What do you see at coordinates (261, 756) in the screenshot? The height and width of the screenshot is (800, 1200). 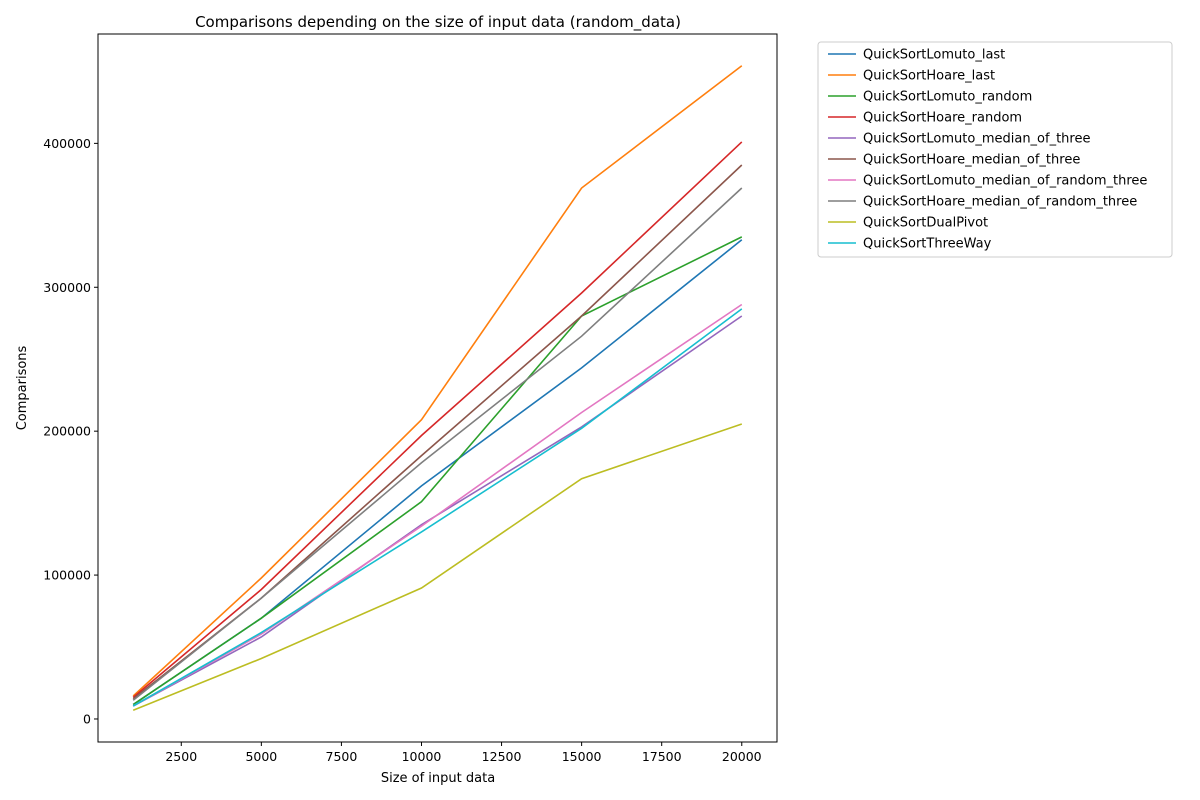 I see `x-tick-label-1: 5000` at bounding box center [261, 756].